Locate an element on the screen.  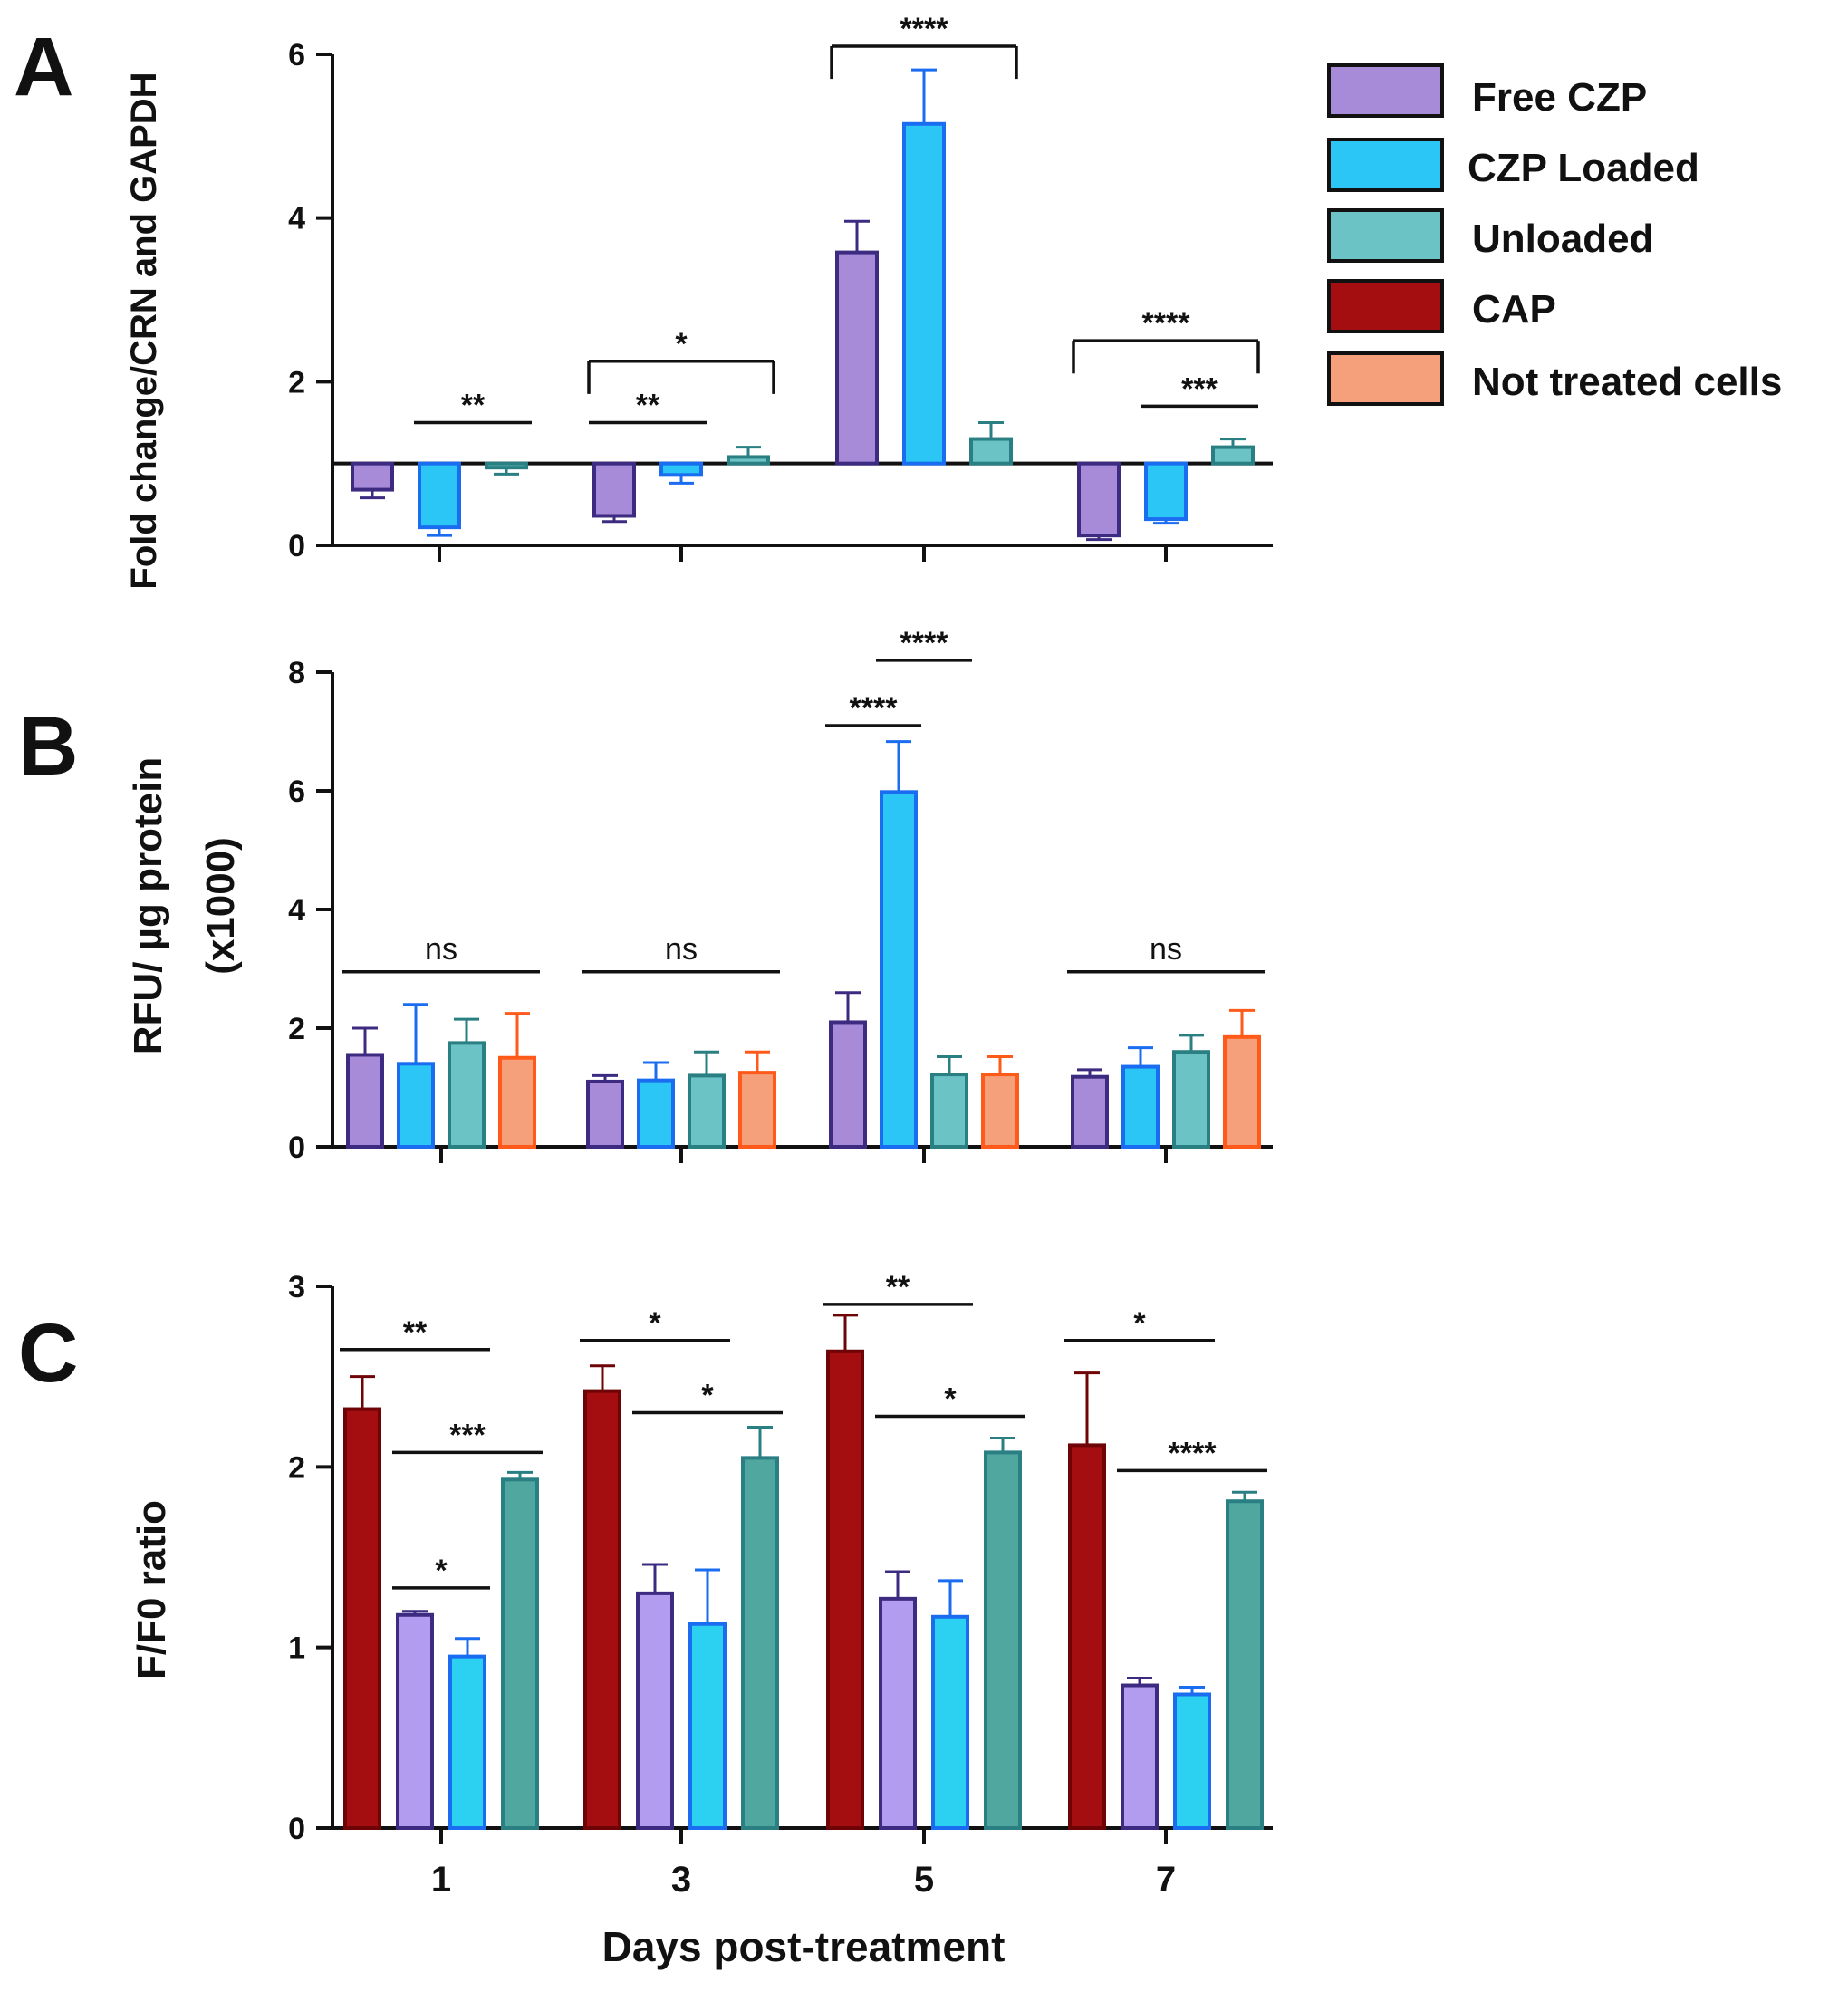
panel-c-sig-label: ** is located at coordinates (415, 1332).